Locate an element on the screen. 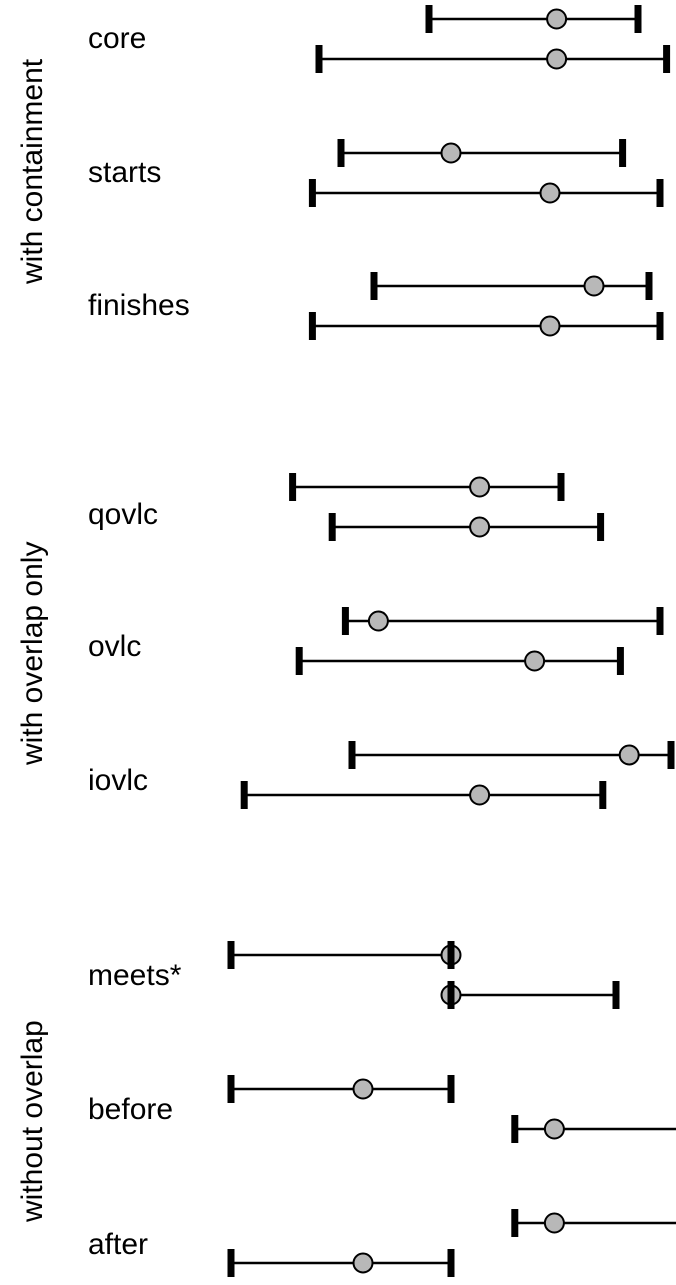  group-label-overlap-only: with overlap only is located at coordinates (32, 653).